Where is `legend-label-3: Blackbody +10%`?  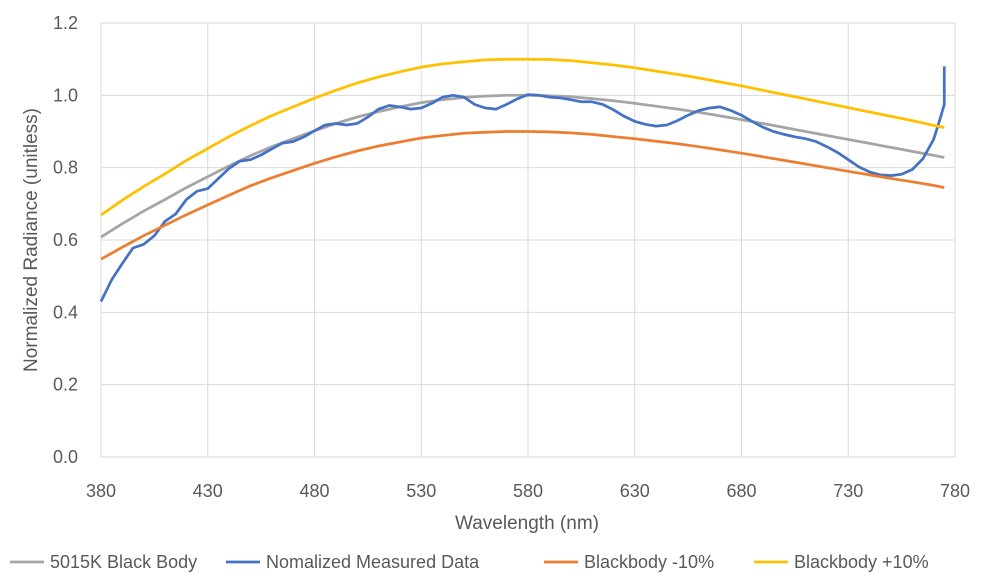
legend-label-3: Blackbody +10% is located at coordinates (861, 562).